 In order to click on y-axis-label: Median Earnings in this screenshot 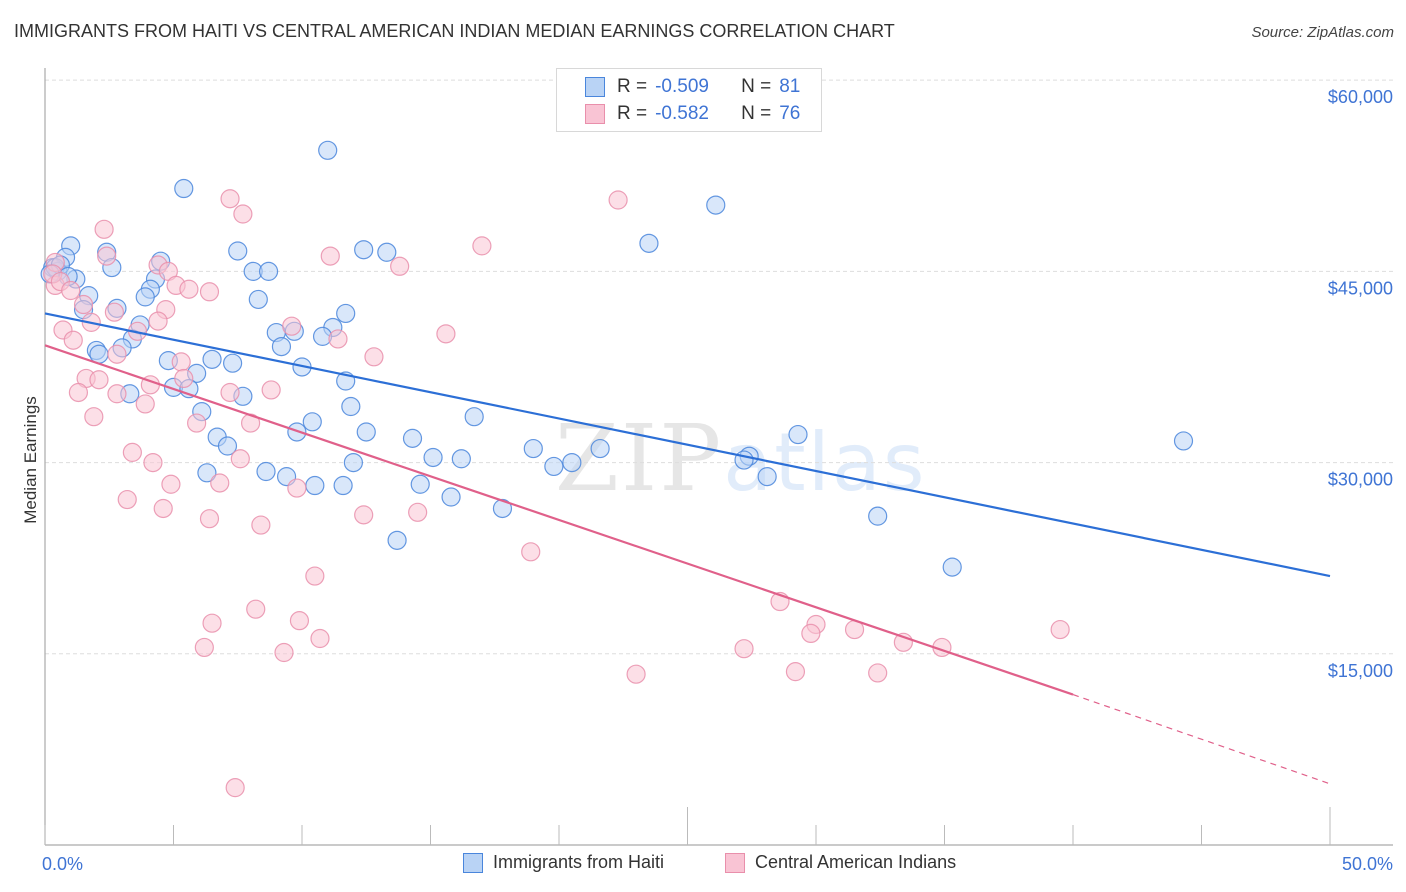, I will do `click(30, 460)`.